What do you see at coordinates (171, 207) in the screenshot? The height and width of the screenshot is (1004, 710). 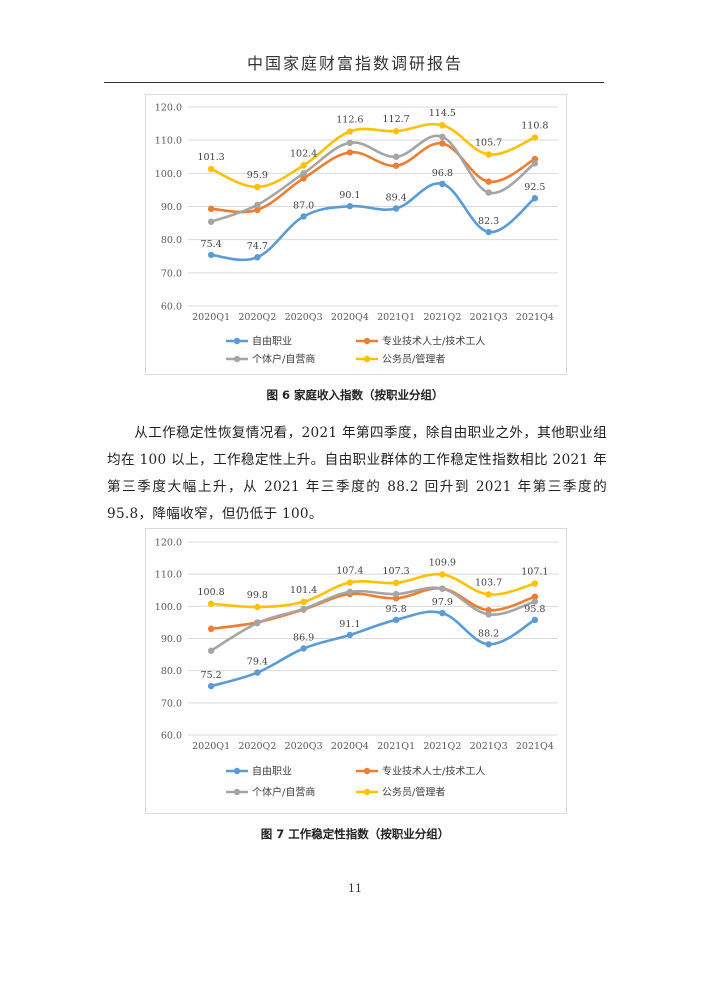 I see `y-tick-label: 90.0` at bounding box center [171, 207].